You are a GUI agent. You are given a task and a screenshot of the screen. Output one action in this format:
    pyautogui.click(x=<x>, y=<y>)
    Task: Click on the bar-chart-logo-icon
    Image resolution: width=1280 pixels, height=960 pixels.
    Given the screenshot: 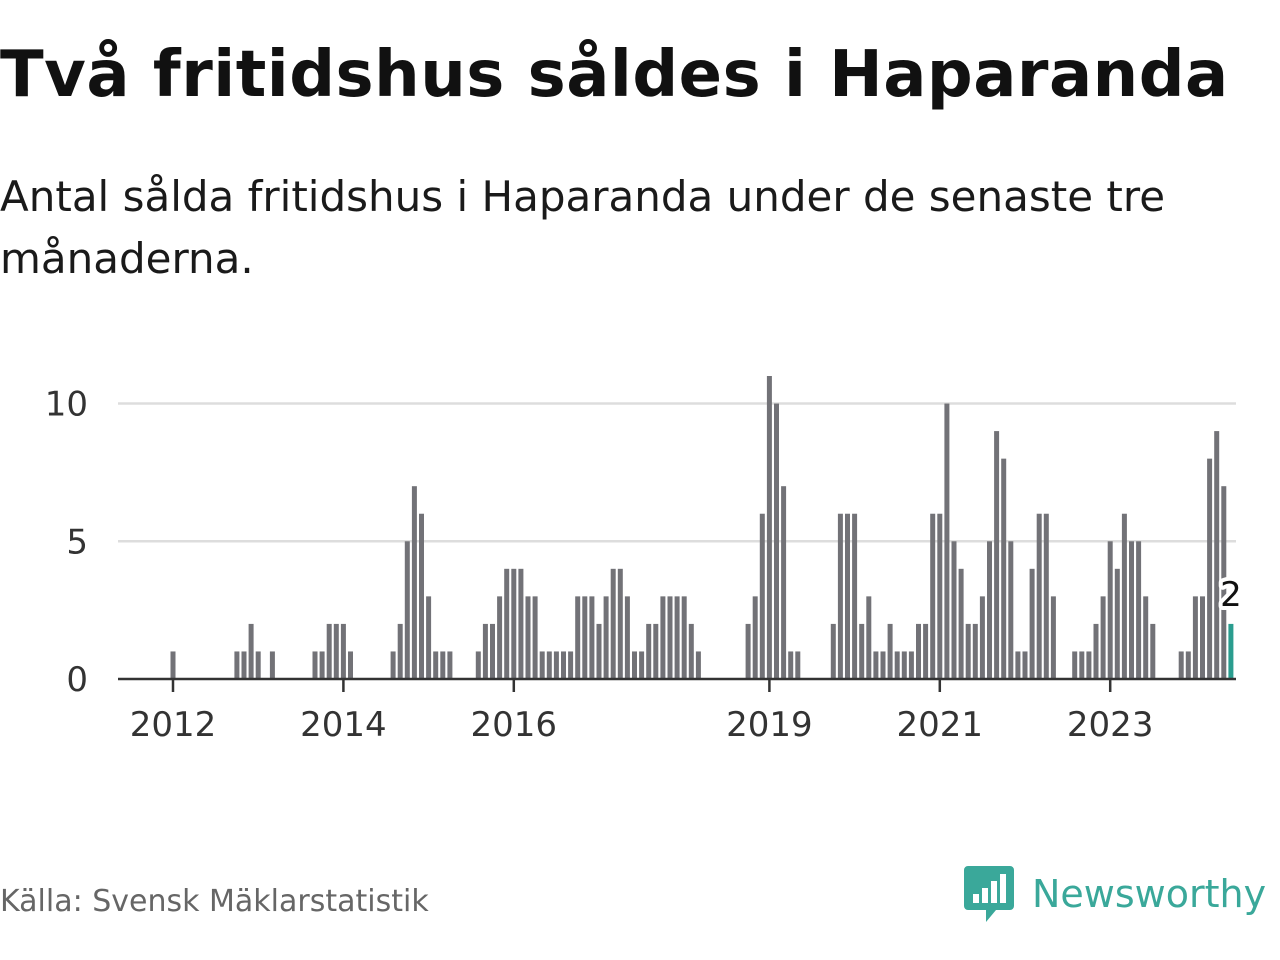 What is the action you would take?
    pyautogui.click(x=989, y=894)
    